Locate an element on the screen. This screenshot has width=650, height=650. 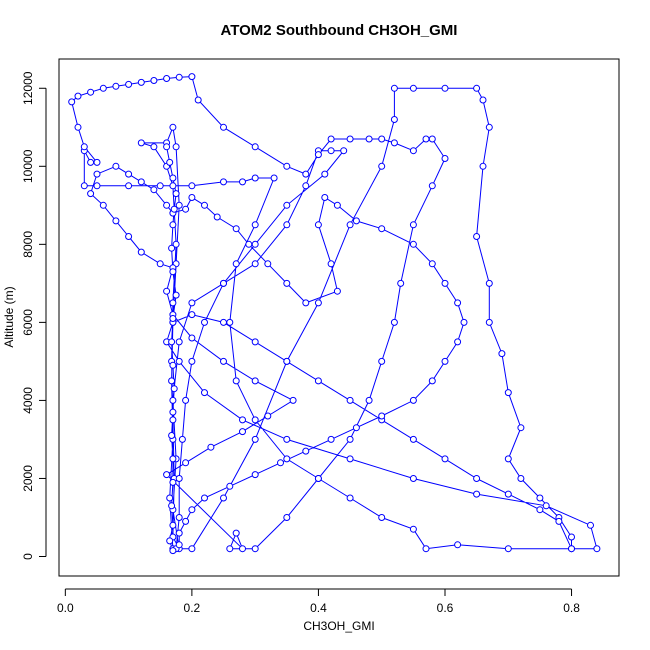
x-axis-label: CH3OH_GMI is located at coordinates (338, 626).